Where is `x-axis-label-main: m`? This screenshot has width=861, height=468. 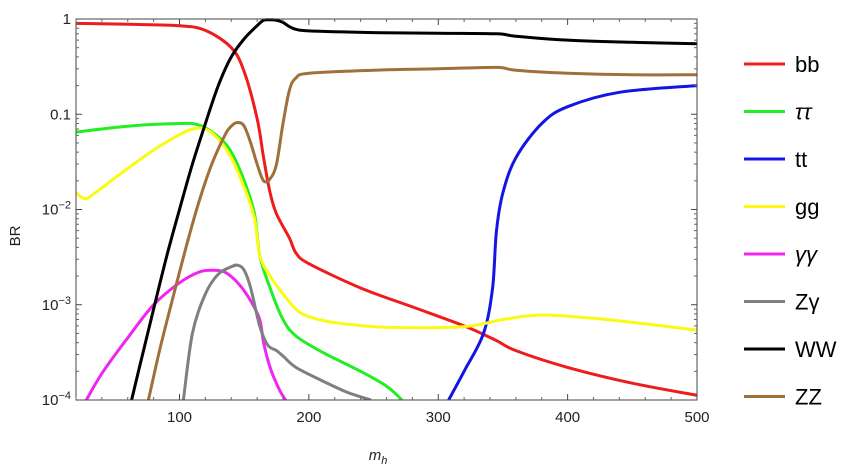
x-axis-label-main: m is located at coordinates (375, 455).